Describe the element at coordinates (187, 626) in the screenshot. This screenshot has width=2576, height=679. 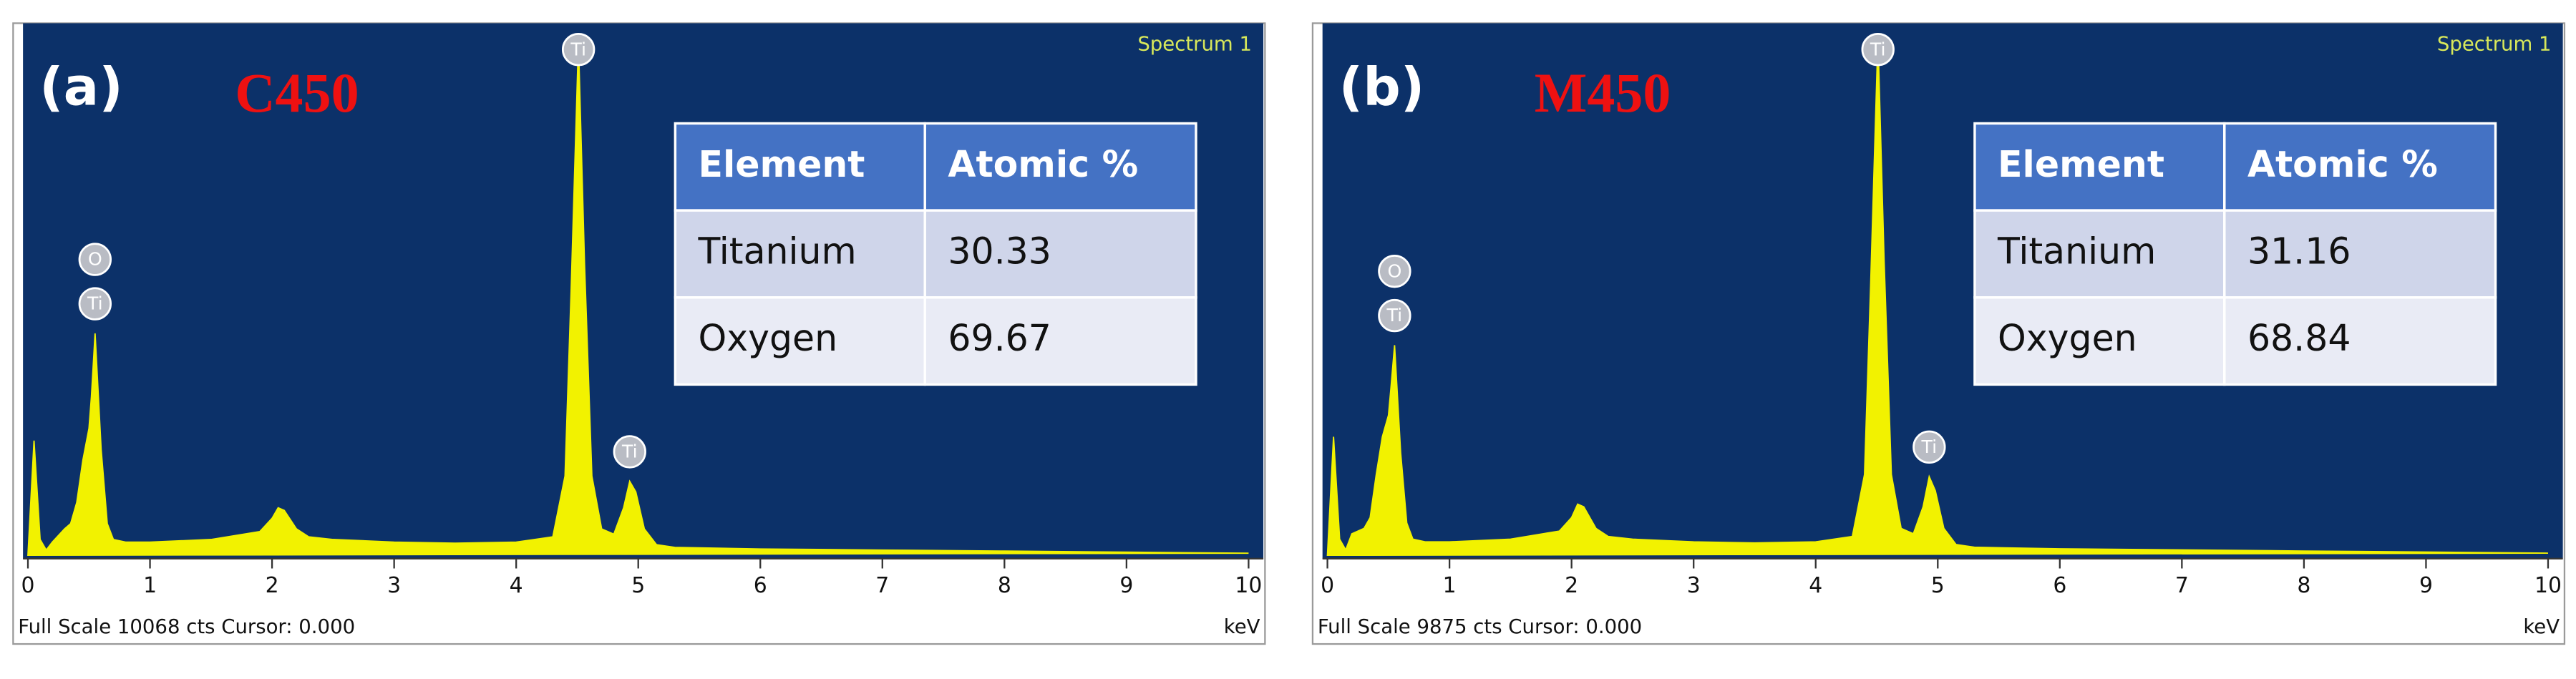
I see `footer: Full Scale 10068 cts Cursor: 0.000` at that location.